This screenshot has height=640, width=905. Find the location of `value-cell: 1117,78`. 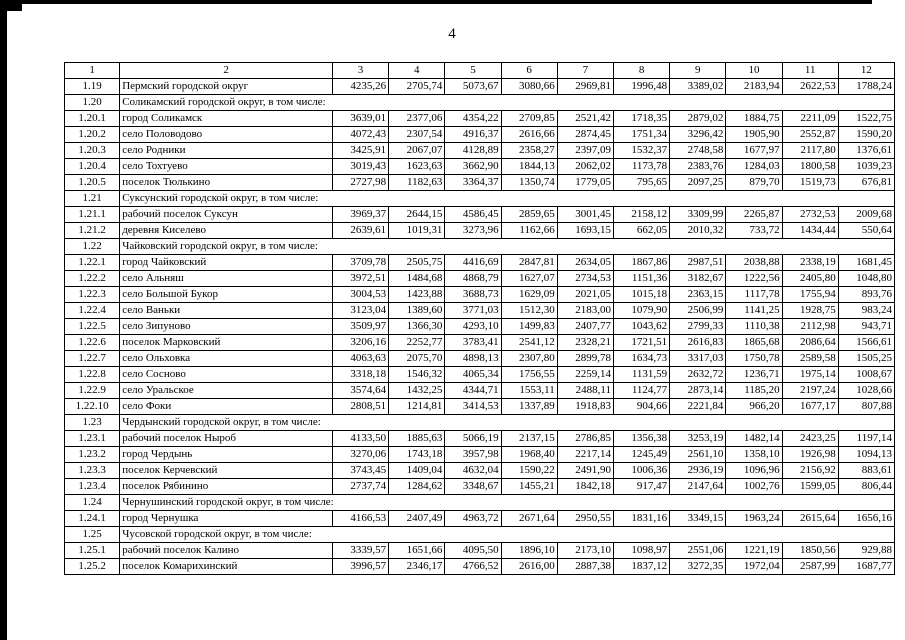

value-cell: 1117,78 is located at coordinates (754, 294).